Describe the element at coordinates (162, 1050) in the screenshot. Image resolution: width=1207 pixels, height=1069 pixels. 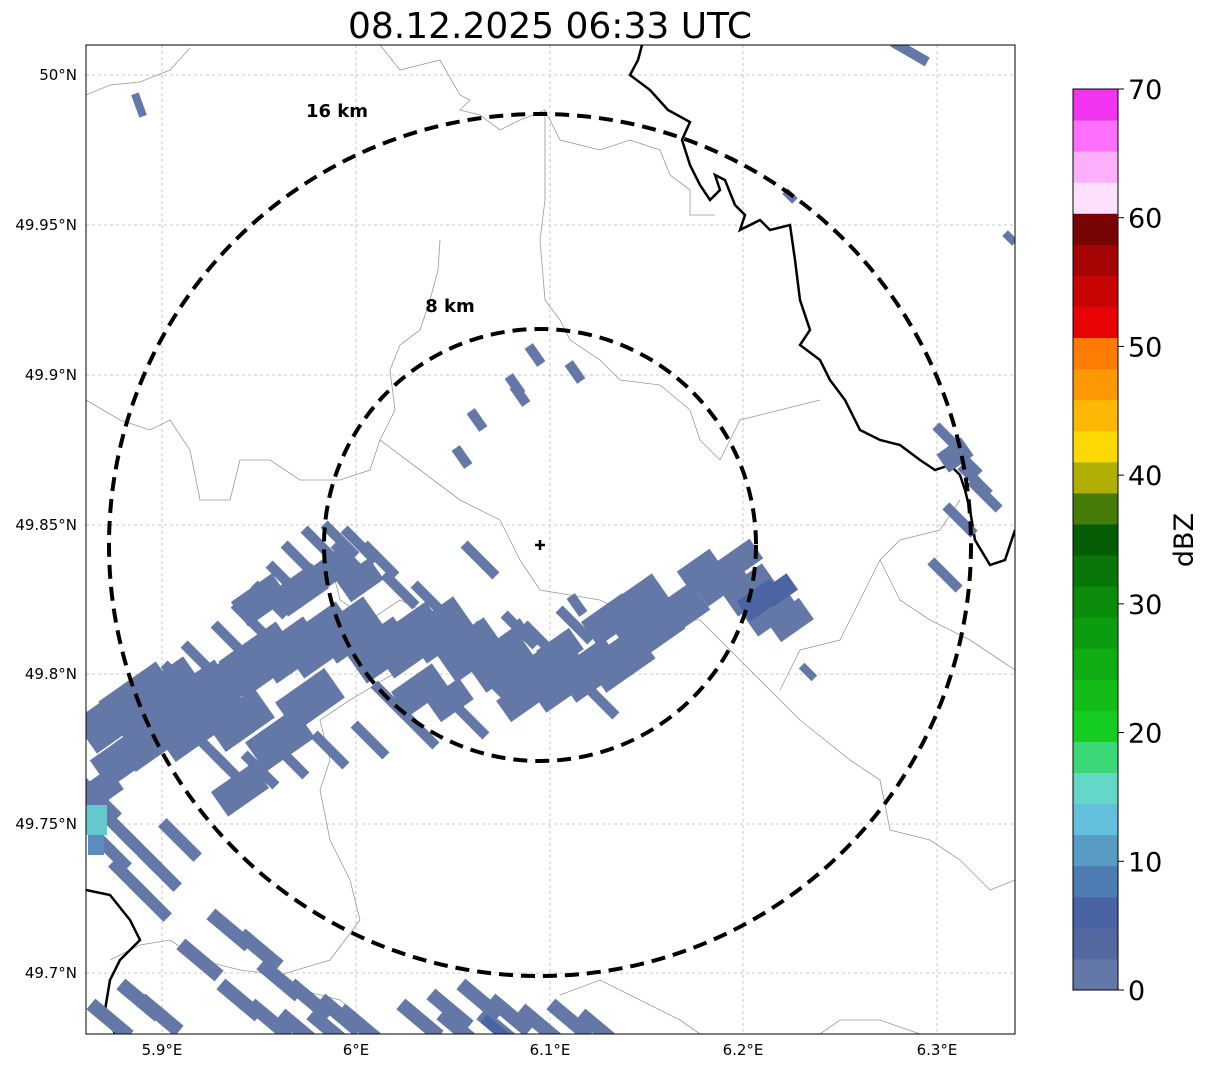
I see `lon-label: 5.9°E` at that location.